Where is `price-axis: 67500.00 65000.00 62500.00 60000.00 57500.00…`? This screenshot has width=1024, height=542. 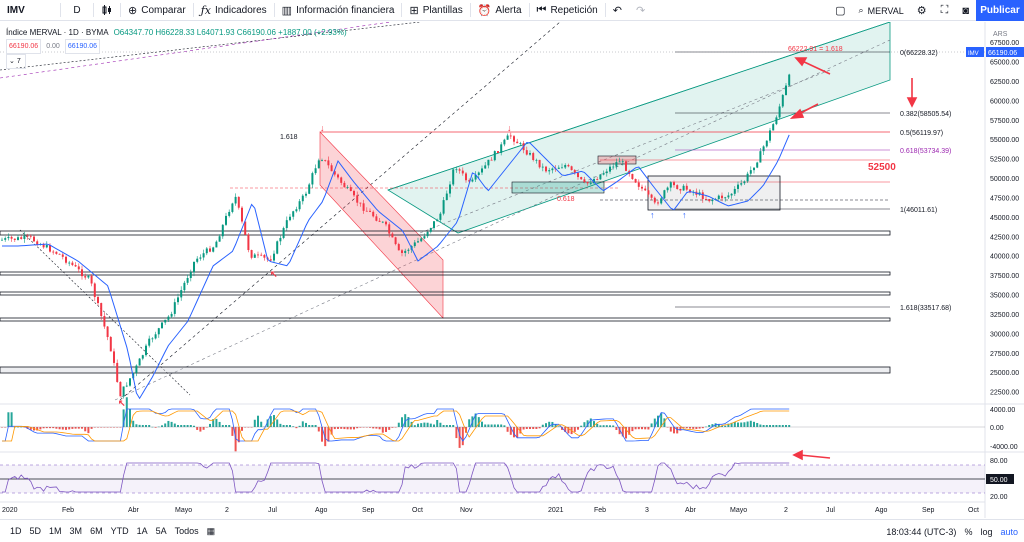 price-axis: 67500.00 65000.00 62500.00 60000.00 57500.00… is located at coordinates (1004, 218).